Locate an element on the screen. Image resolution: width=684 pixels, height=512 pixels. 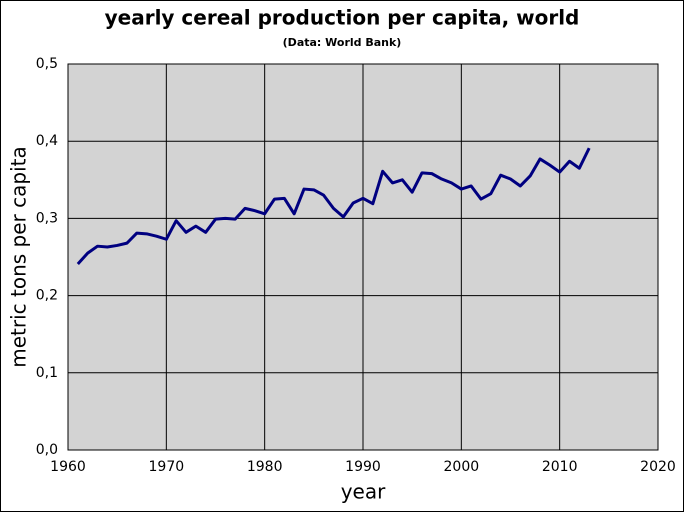
x-tick-label: 1960 is located at coordinates (68, 467).